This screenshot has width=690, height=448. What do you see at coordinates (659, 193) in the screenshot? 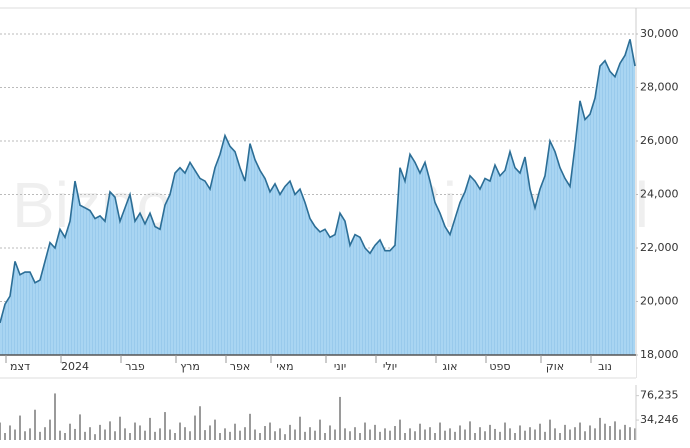
I see `y-tick-label: 24,000` at bounding box center [659, 193].